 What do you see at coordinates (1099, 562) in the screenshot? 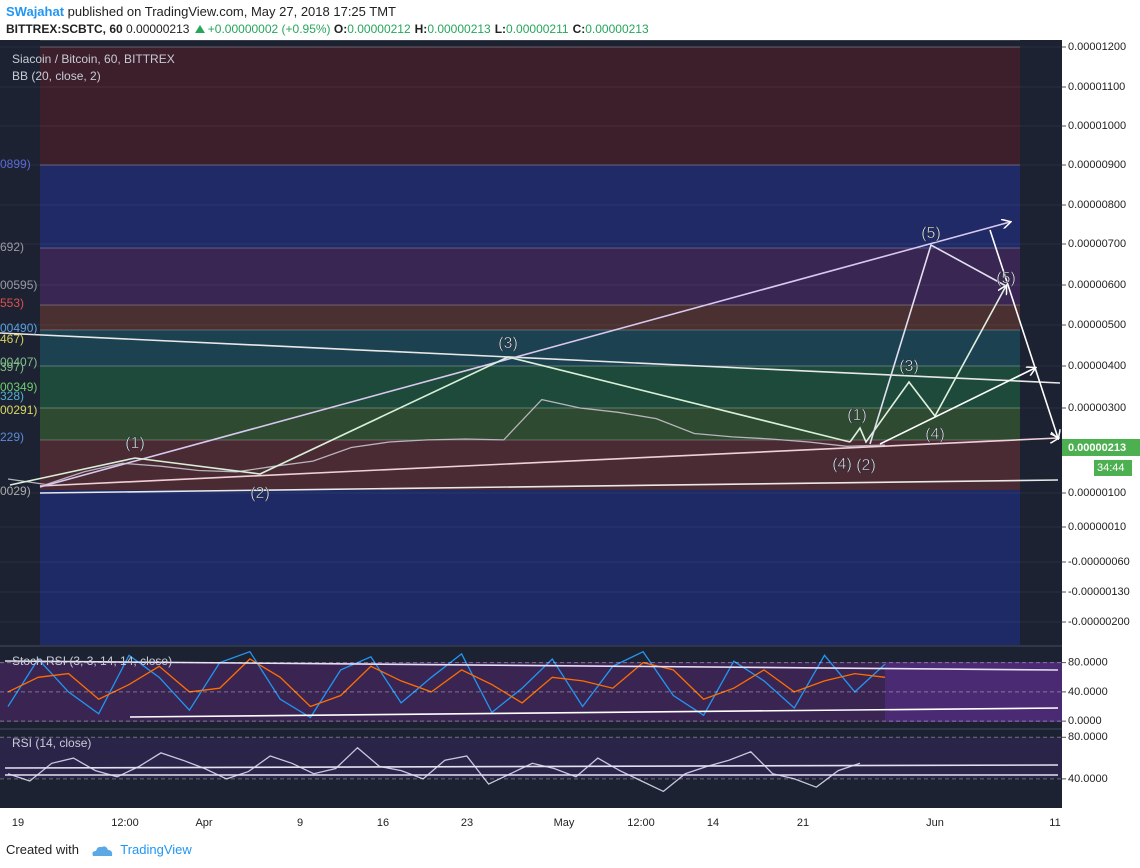
I see `y-tick-label: -0.00000060` at bounding box center [1099, 562].